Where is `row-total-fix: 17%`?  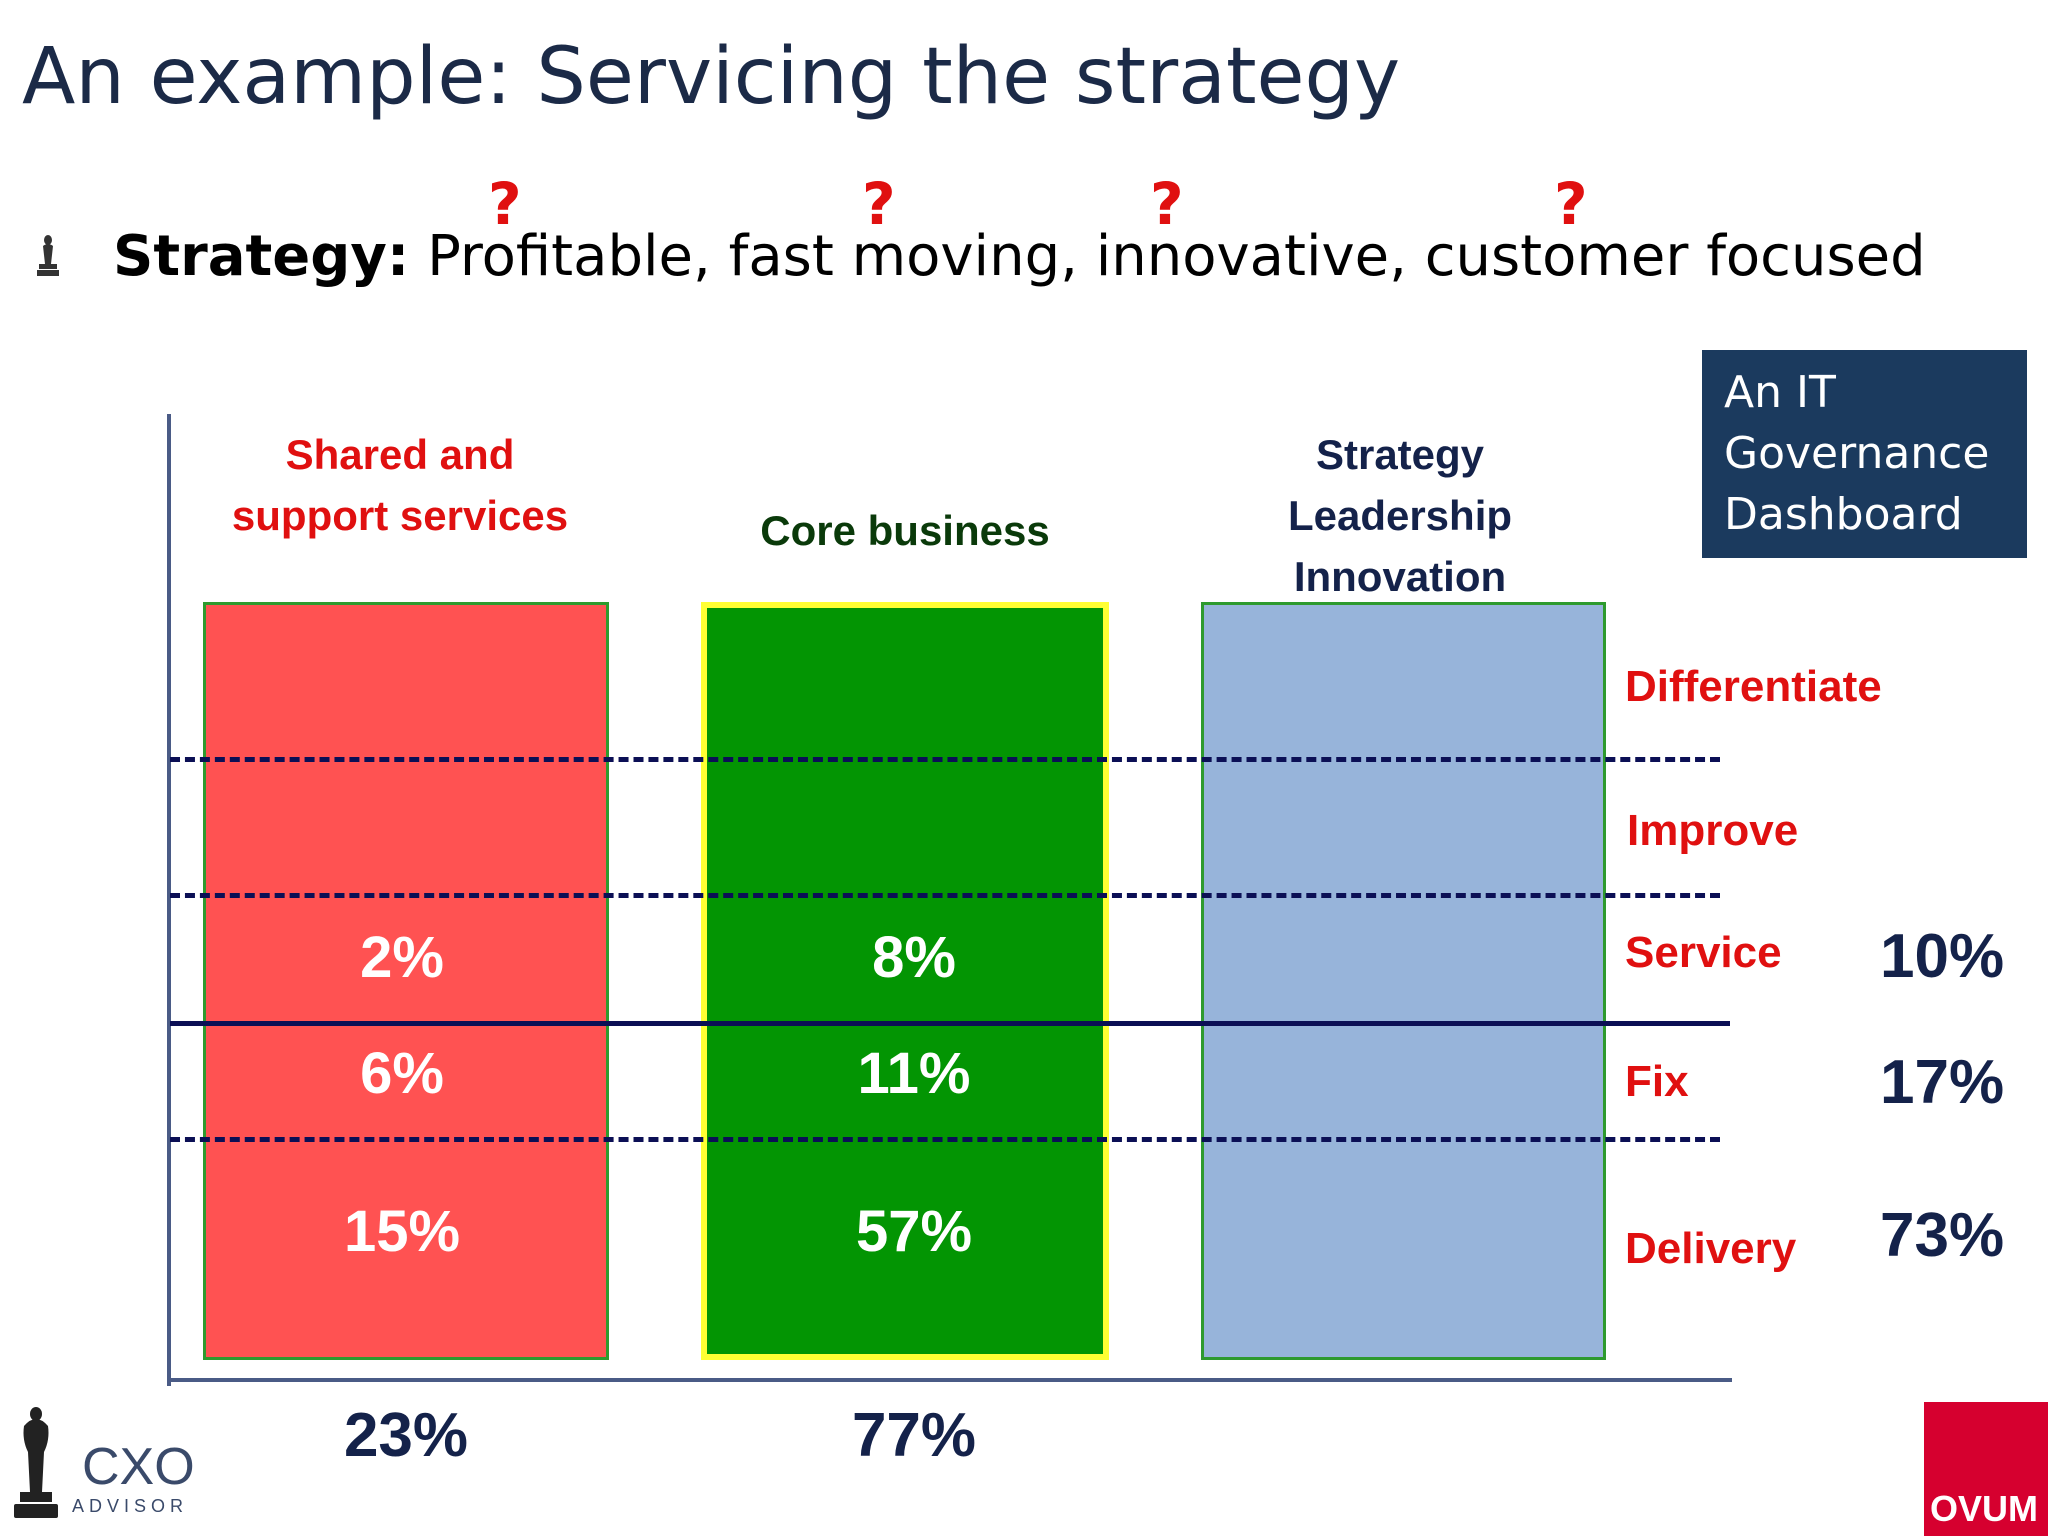
row-total-fix: 17% is located at coordinates (1942, 1082).